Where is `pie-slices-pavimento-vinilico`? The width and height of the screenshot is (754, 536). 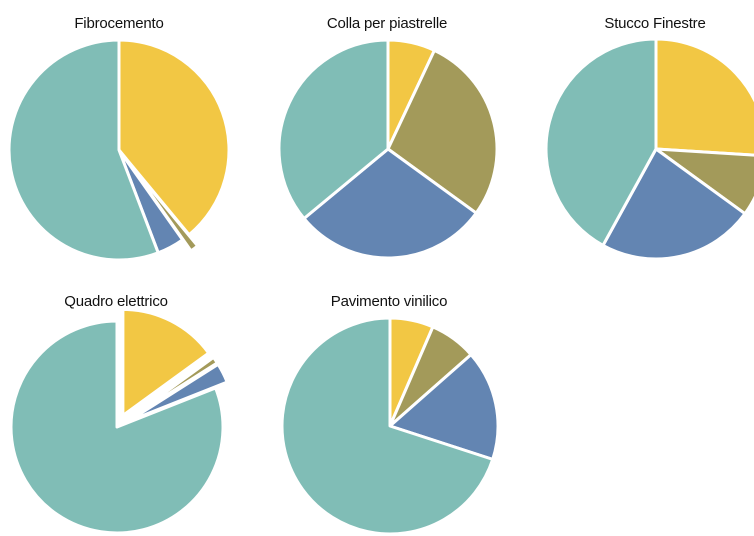 pie-slices-pavimento-vinilico is located at coordinates (390, 426).